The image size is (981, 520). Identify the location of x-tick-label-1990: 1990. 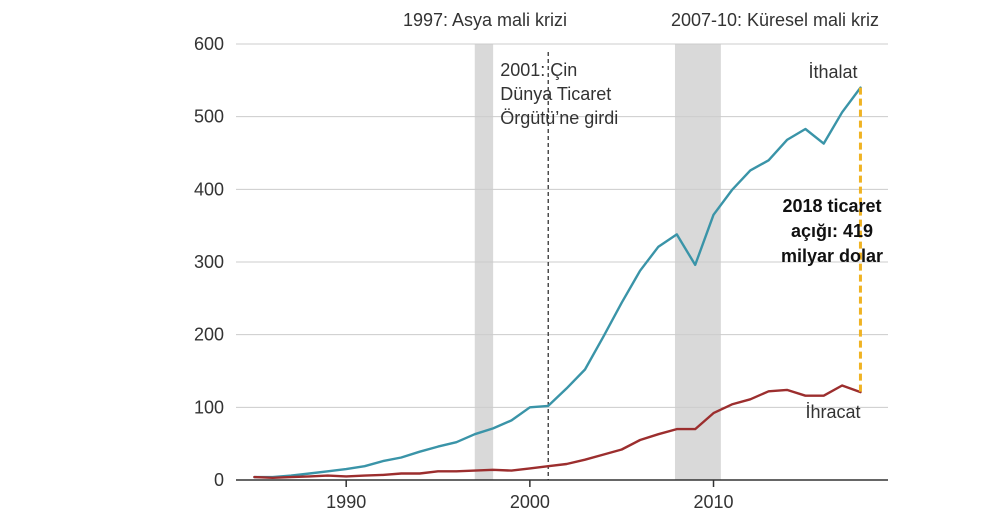
(346, 502).